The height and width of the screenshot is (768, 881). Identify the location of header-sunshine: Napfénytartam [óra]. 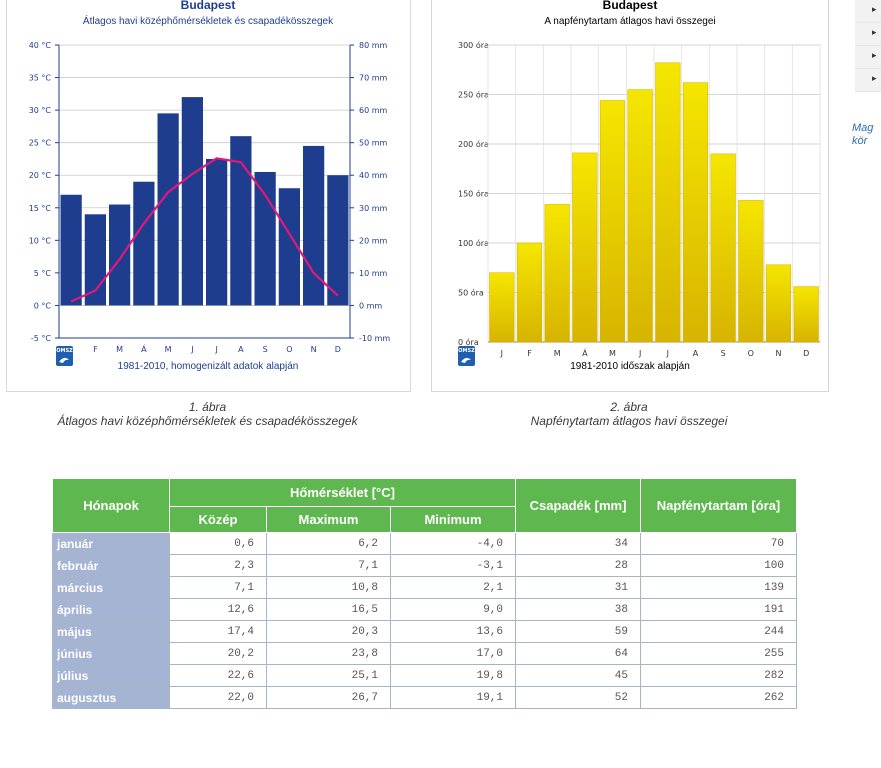
(718, 505).